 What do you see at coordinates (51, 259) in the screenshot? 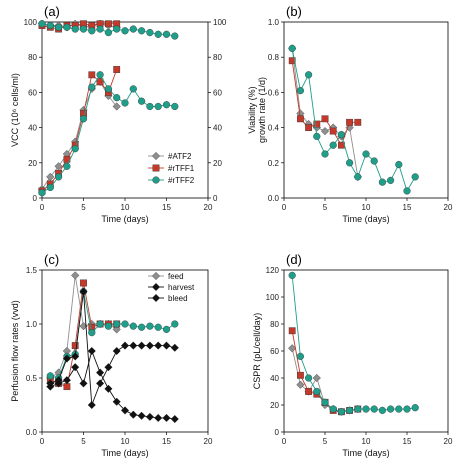
I see `panel-label: (c)` at bounding box center [51, 259].